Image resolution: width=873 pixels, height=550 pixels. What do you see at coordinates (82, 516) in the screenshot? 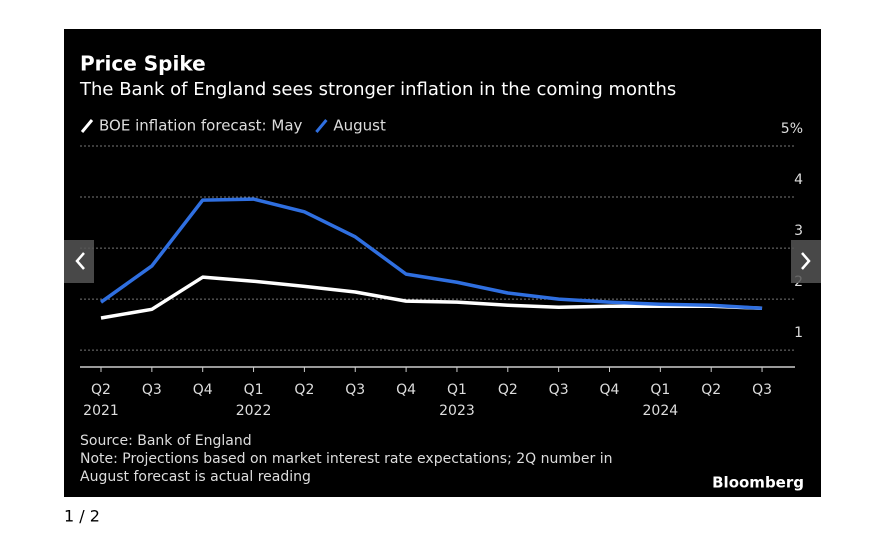
I see `carousel-counter: 1 / 2` at bounding box center [82, 516].